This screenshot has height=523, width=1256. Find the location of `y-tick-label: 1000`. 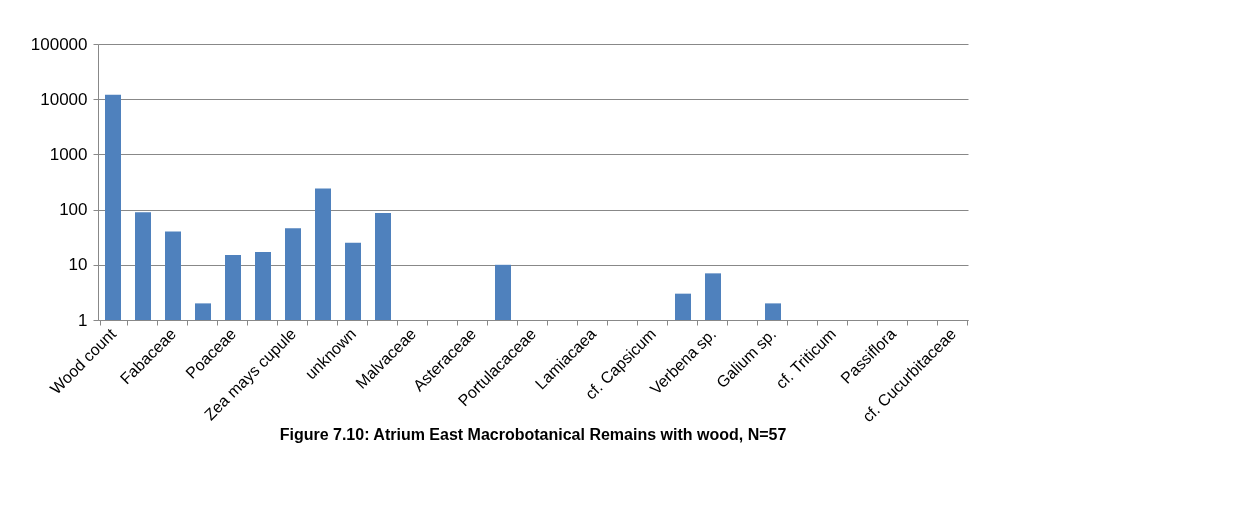

y-tick-label: 1000 is located at coordinates (68, 154).